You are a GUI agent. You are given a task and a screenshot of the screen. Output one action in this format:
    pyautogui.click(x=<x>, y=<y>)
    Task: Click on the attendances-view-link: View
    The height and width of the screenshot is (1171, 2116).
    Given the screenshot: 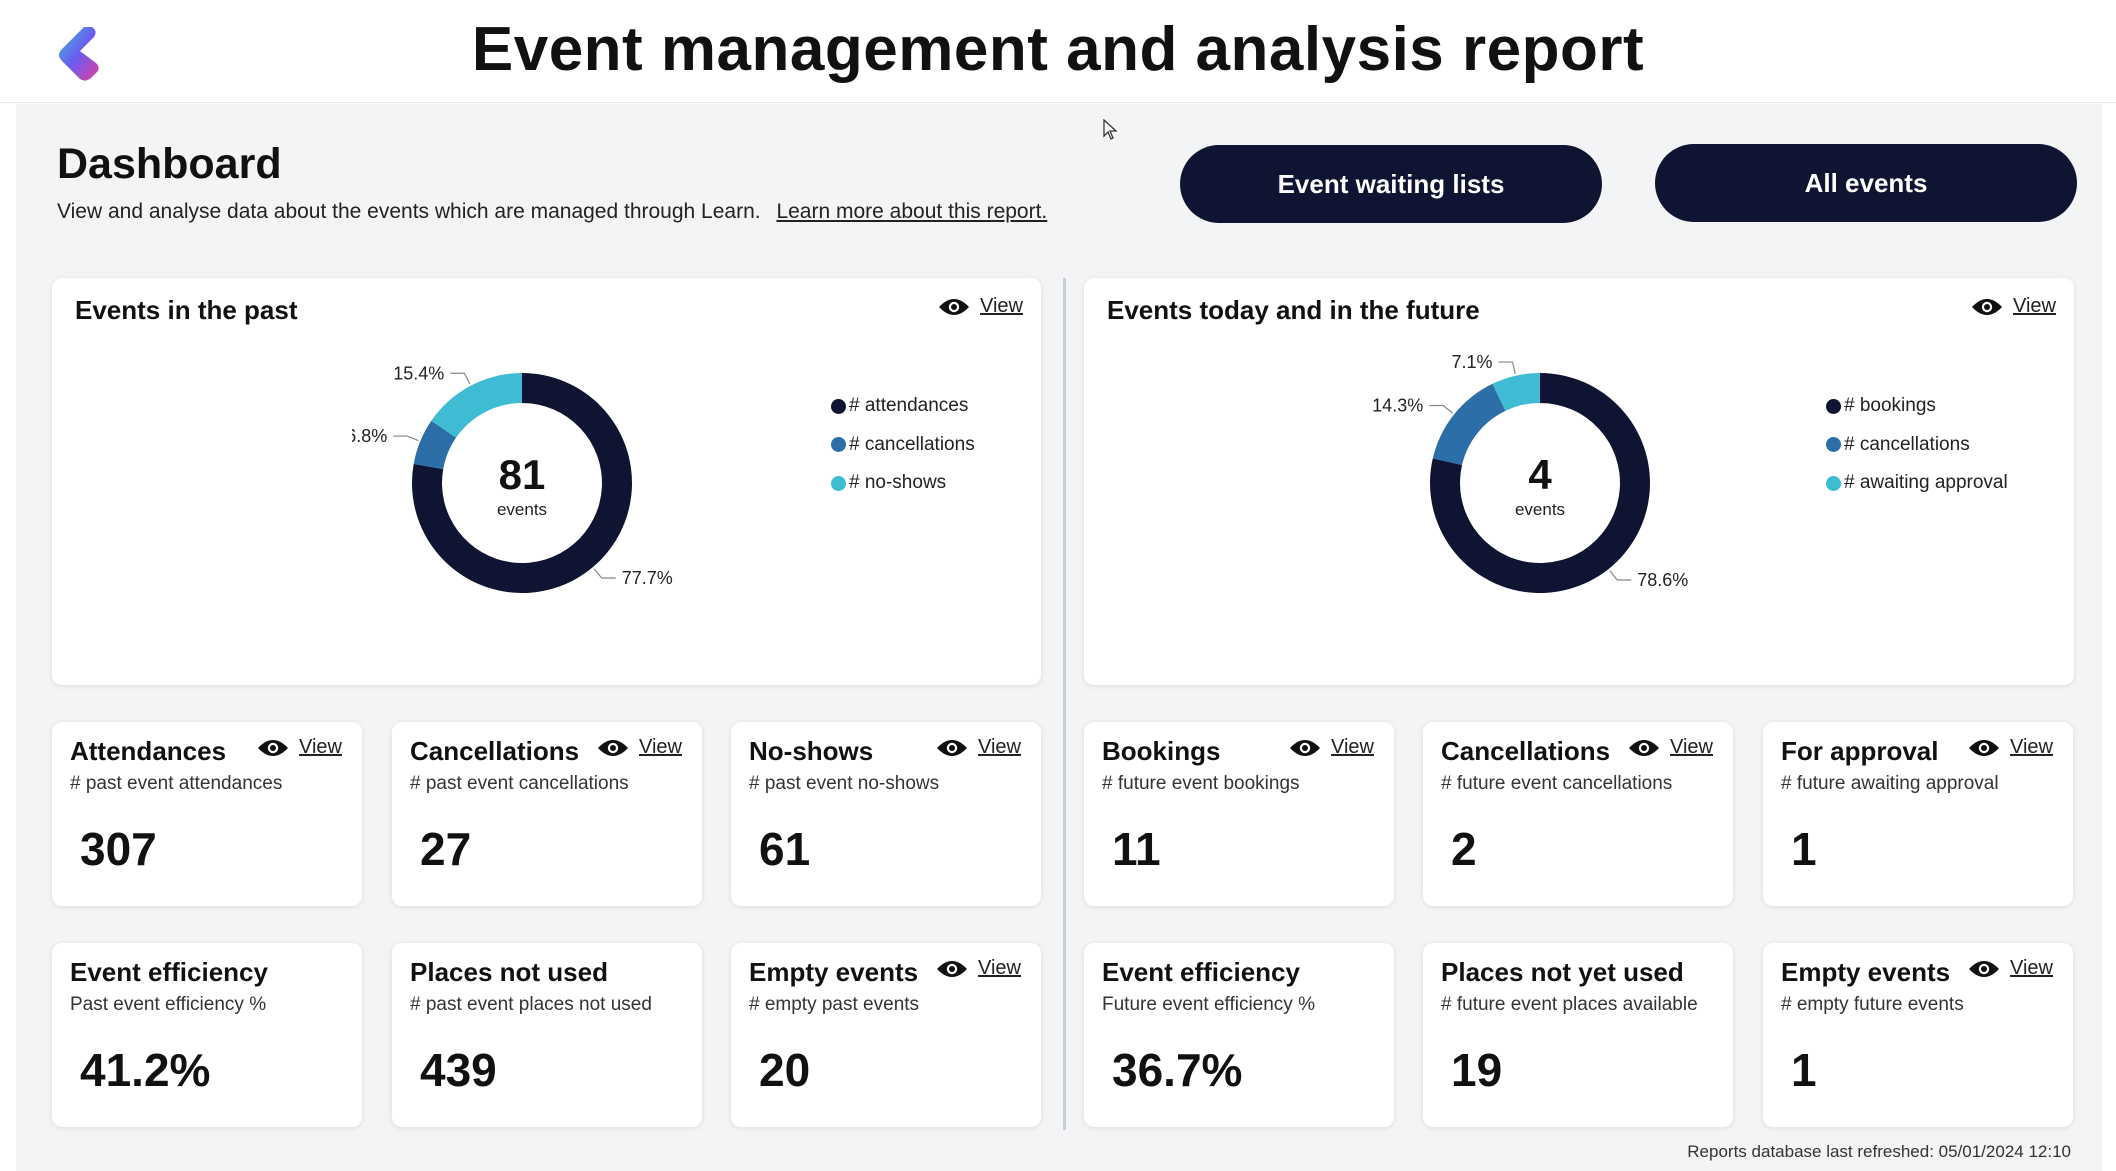 What is the action you would take?
    pyautogui.click(x=299, y=747)
    